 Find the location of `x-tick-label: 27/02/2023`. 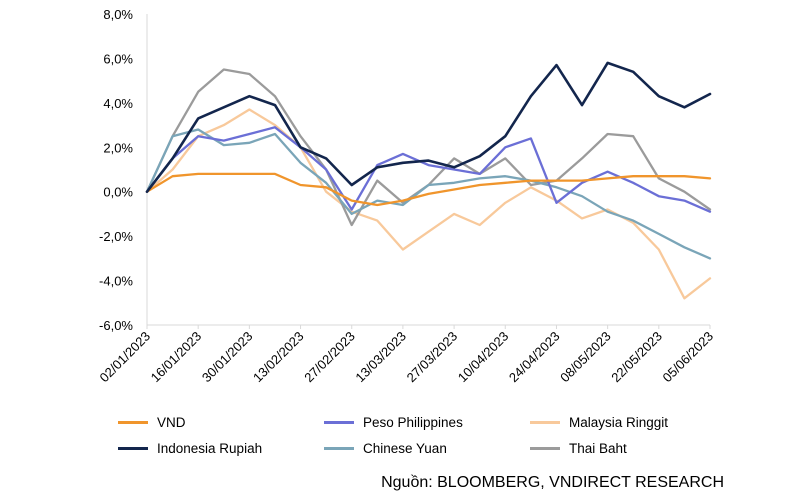

x-tick-label: 27/02/2023 is located at coordinates (329, 357).